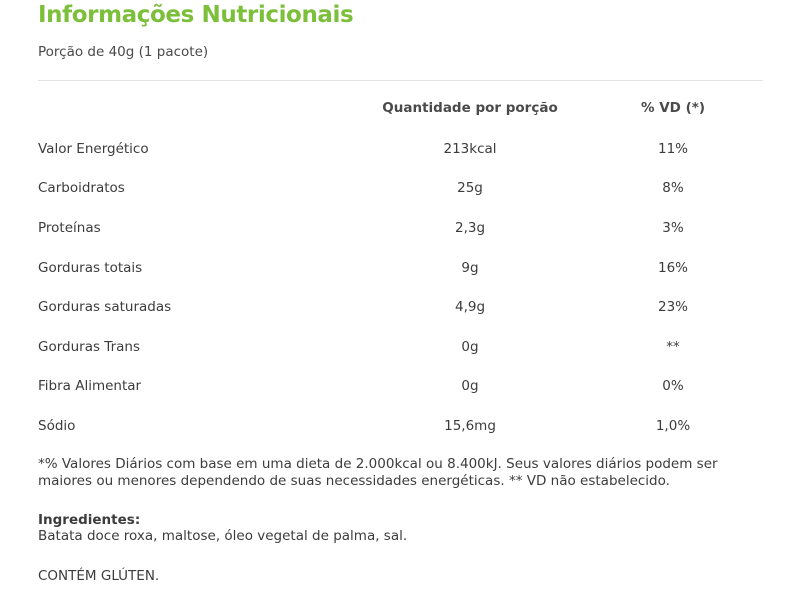 Image resolution: width=800 pixels, height=591 pixels. What do you see at coordinates (673, 149) in the screenshot?
I see `nutrient-vd: 11%` at bounding box center [673, 149].